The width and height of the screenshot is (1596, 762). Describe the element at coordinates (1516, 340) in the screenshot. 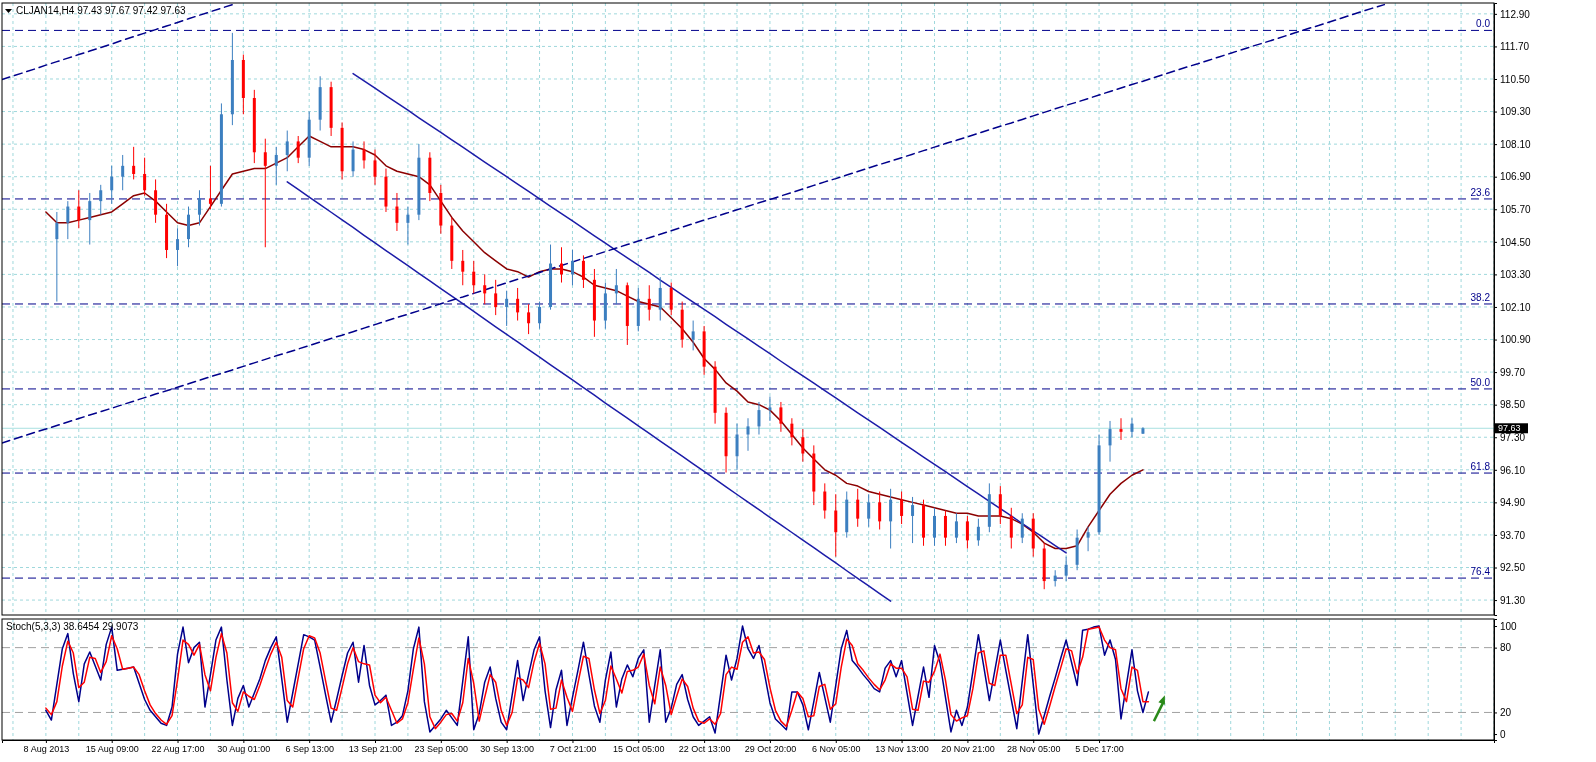

I see `y-tick-label: 100.90` at that location.